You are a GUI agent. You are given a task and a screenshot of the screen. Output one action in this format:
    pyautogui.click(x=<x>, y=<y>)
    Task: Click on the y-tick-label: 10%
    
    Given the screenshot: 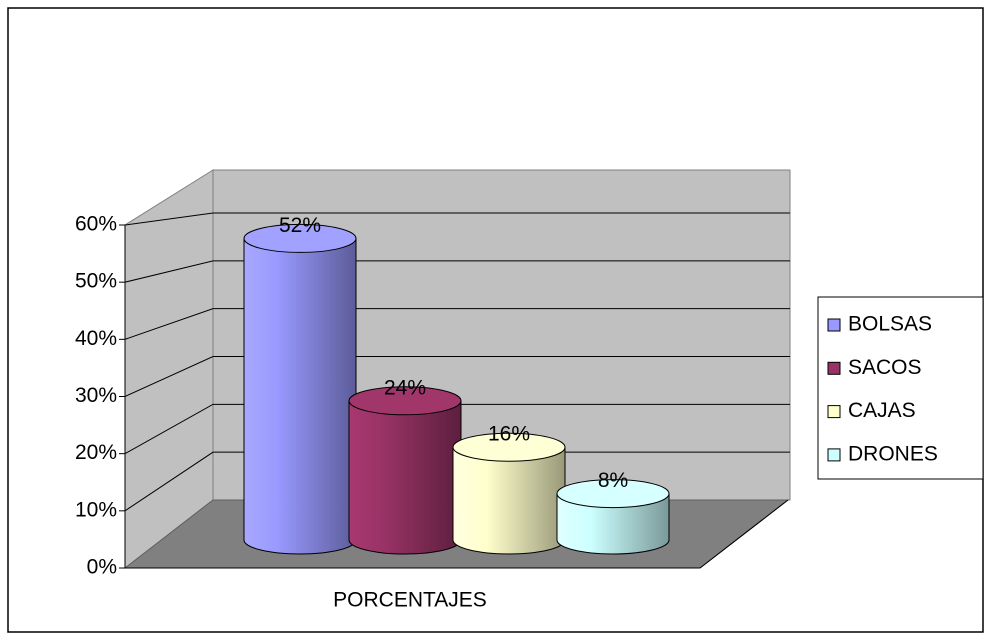 What is the action you would take?
    pyautogui.click(x=96, y=509)
    